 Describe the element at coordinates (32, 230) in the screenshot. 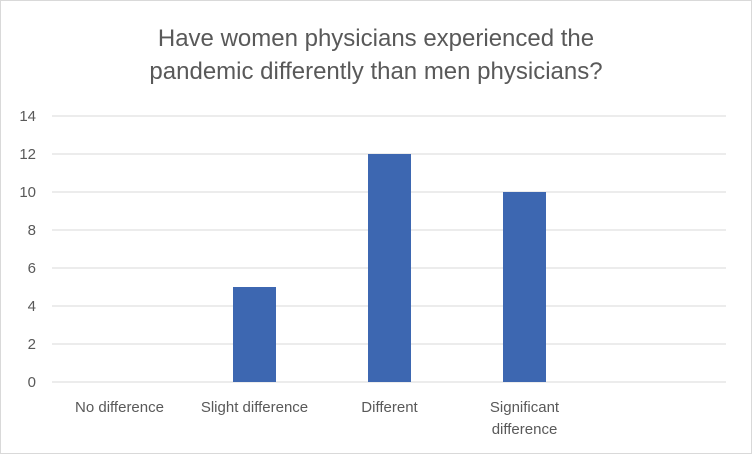

I see `y-tick-label: 8` at that location.